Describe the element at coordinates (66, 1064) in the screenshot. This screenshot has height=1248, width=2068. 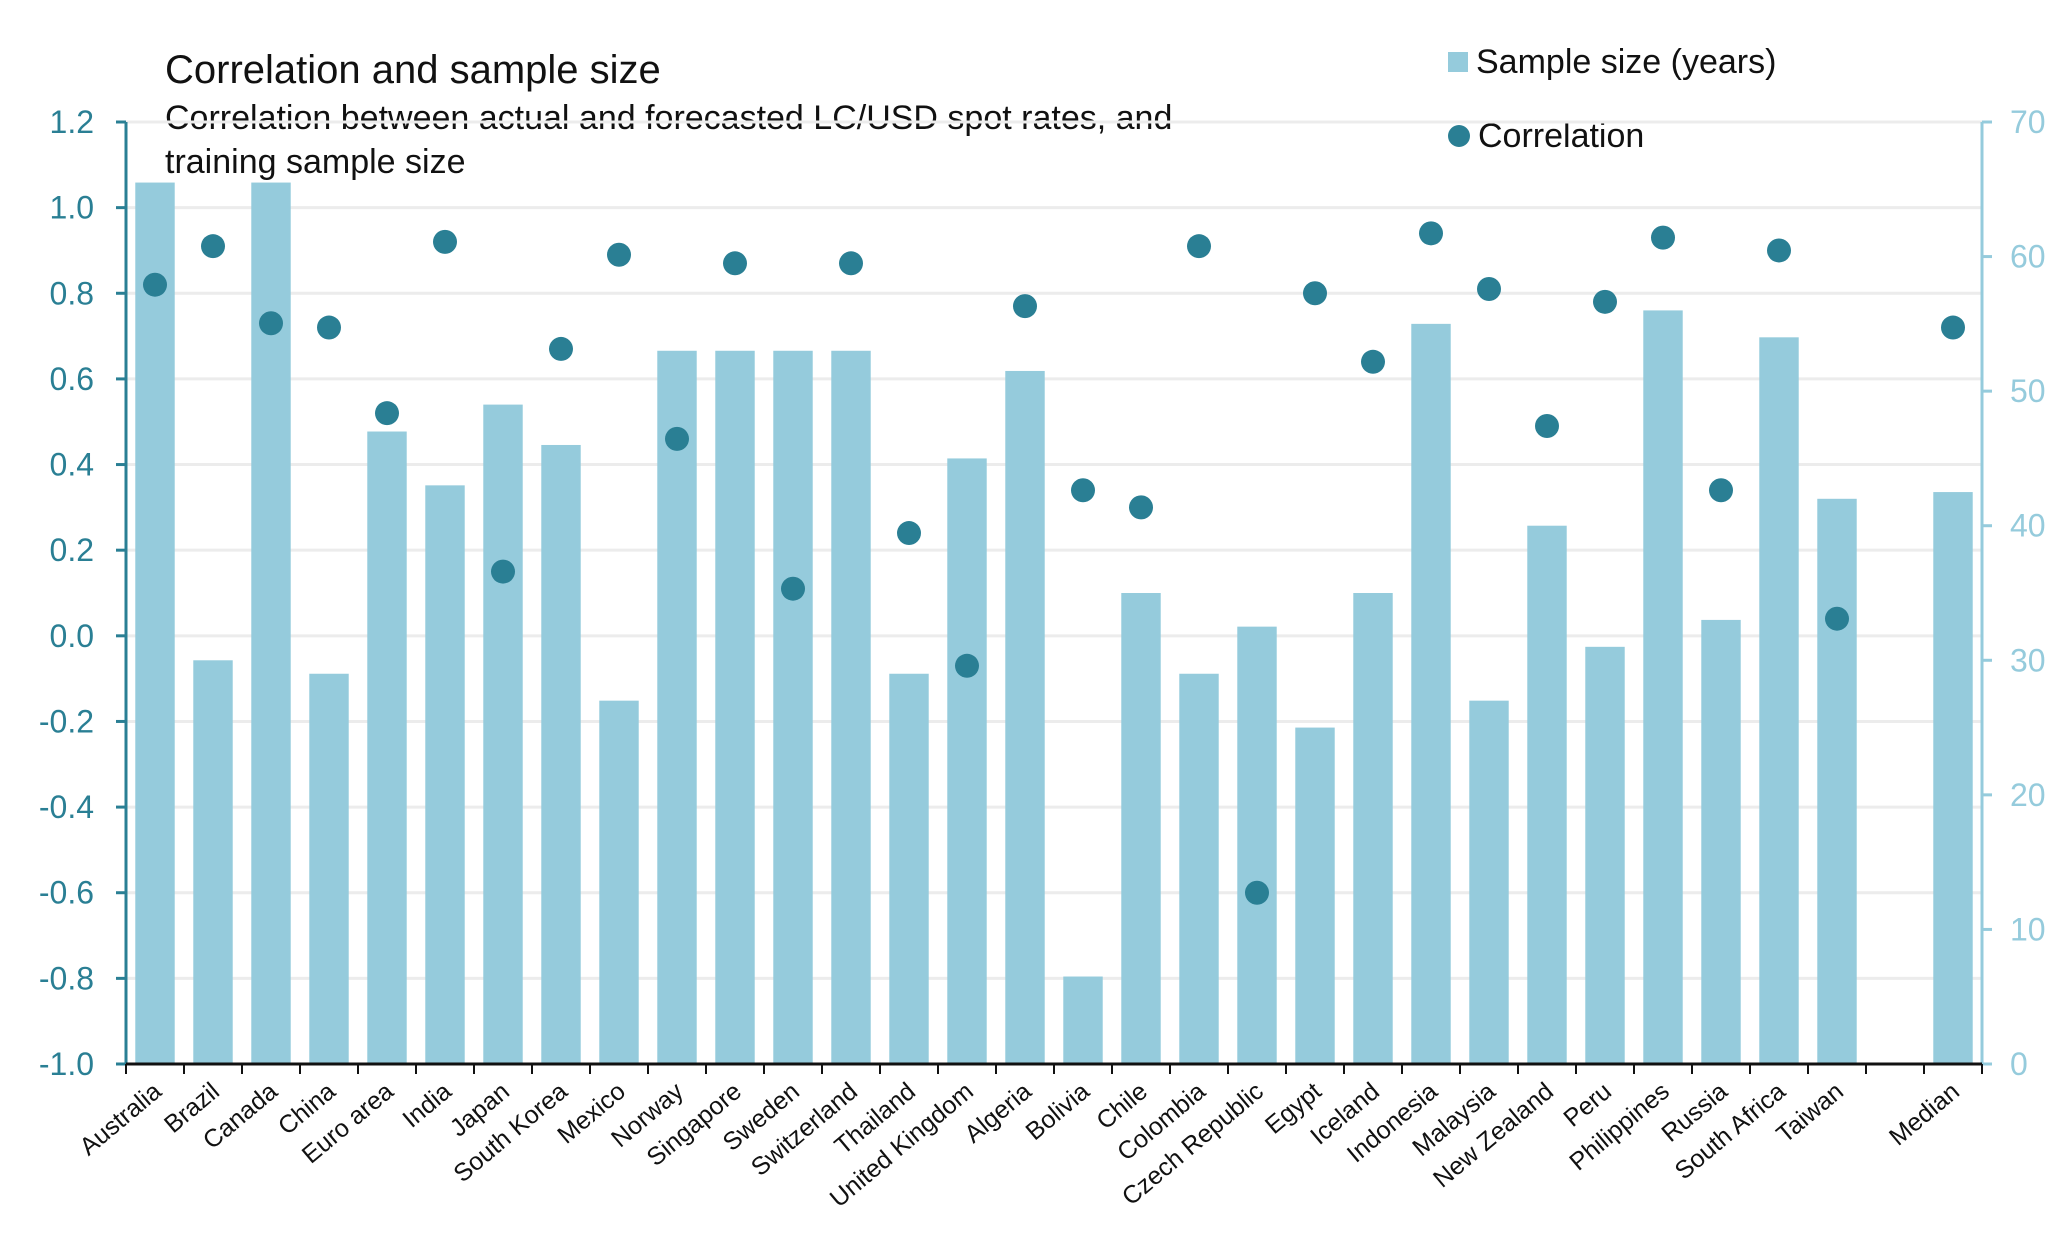
I see `left-tick-label: -1.0` at that location.